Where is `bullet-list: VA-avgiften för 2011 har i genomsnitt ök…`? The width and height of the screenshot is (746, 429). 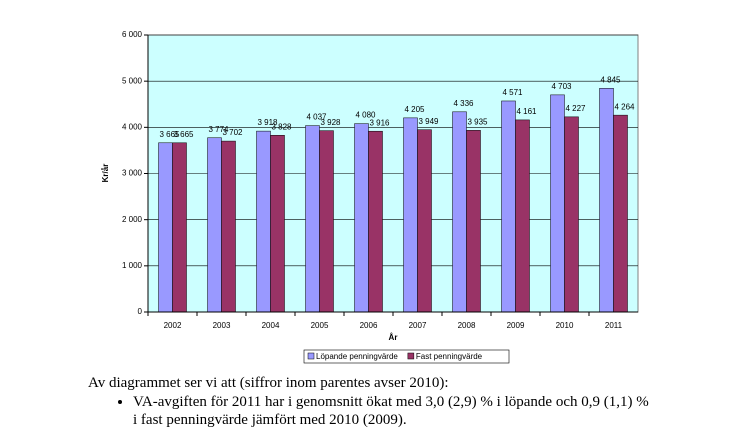 bullet-list: VA-avgiften för 2011 har i genomsnitt ök… is located at coordinates (370, 411).